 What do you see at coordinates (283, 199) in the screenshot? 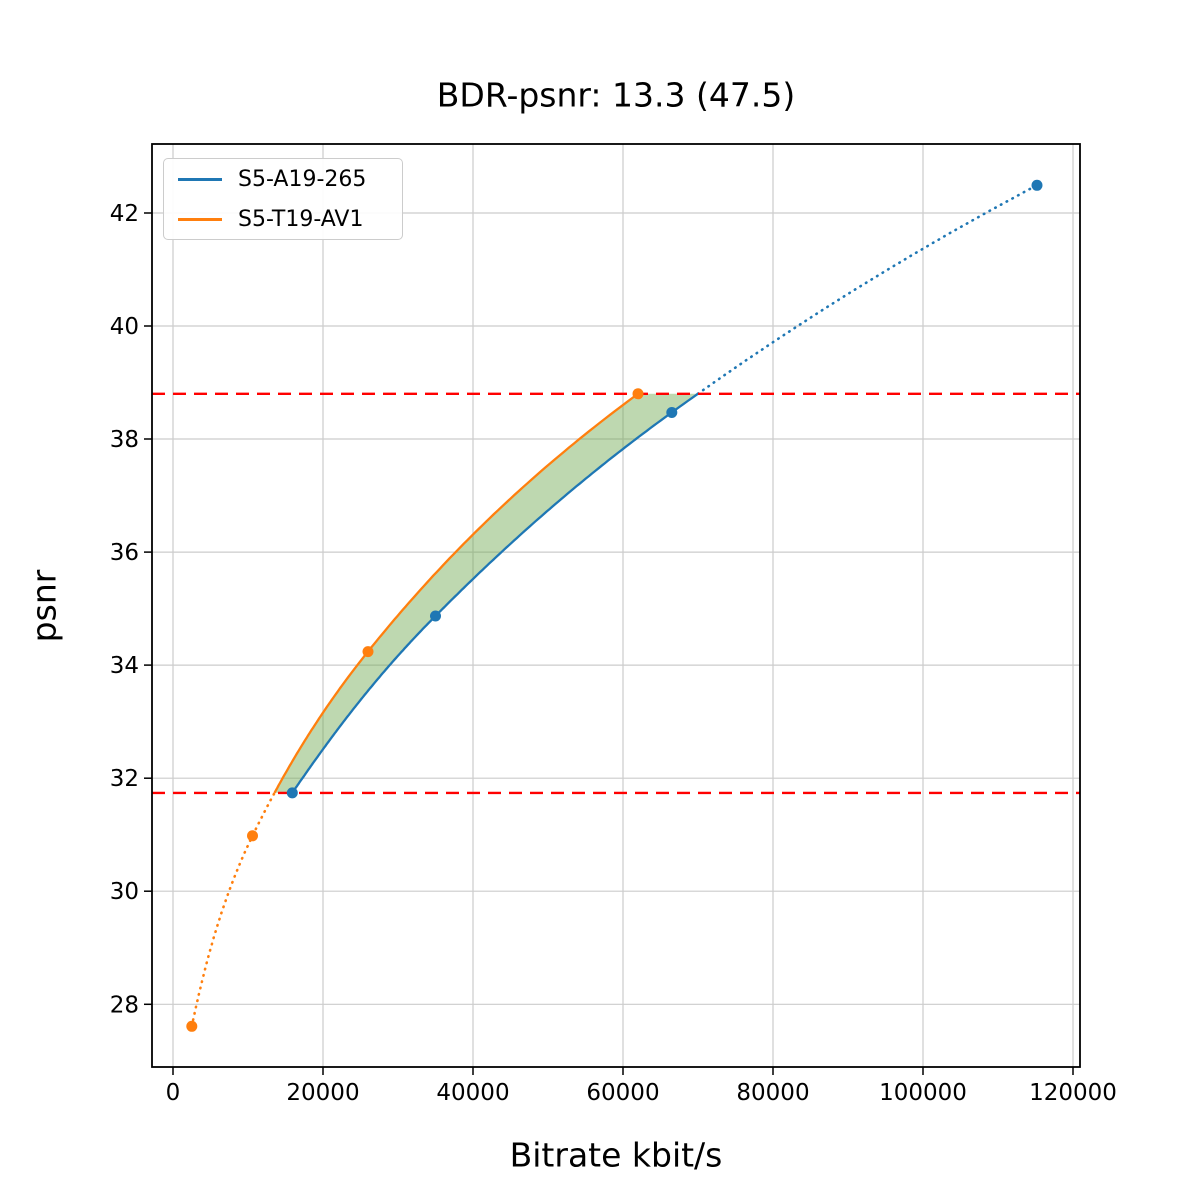
I see `legend: S5-A19-265 S5-T19-AV1` at bounding box center [283, 199].